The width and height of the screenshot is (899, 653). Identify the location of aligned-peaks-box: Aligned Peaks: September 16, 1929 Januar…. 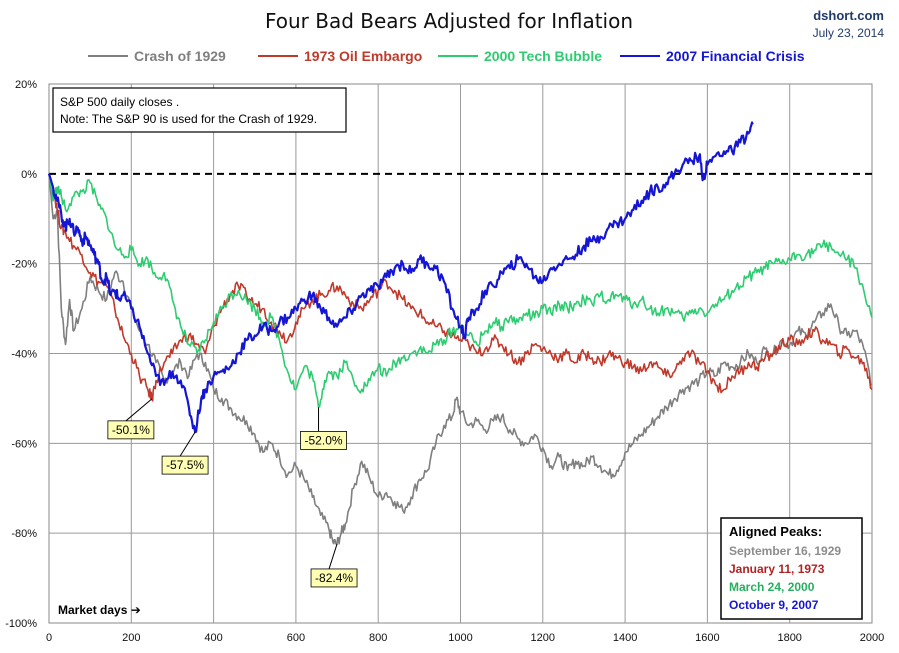
(791, 568).